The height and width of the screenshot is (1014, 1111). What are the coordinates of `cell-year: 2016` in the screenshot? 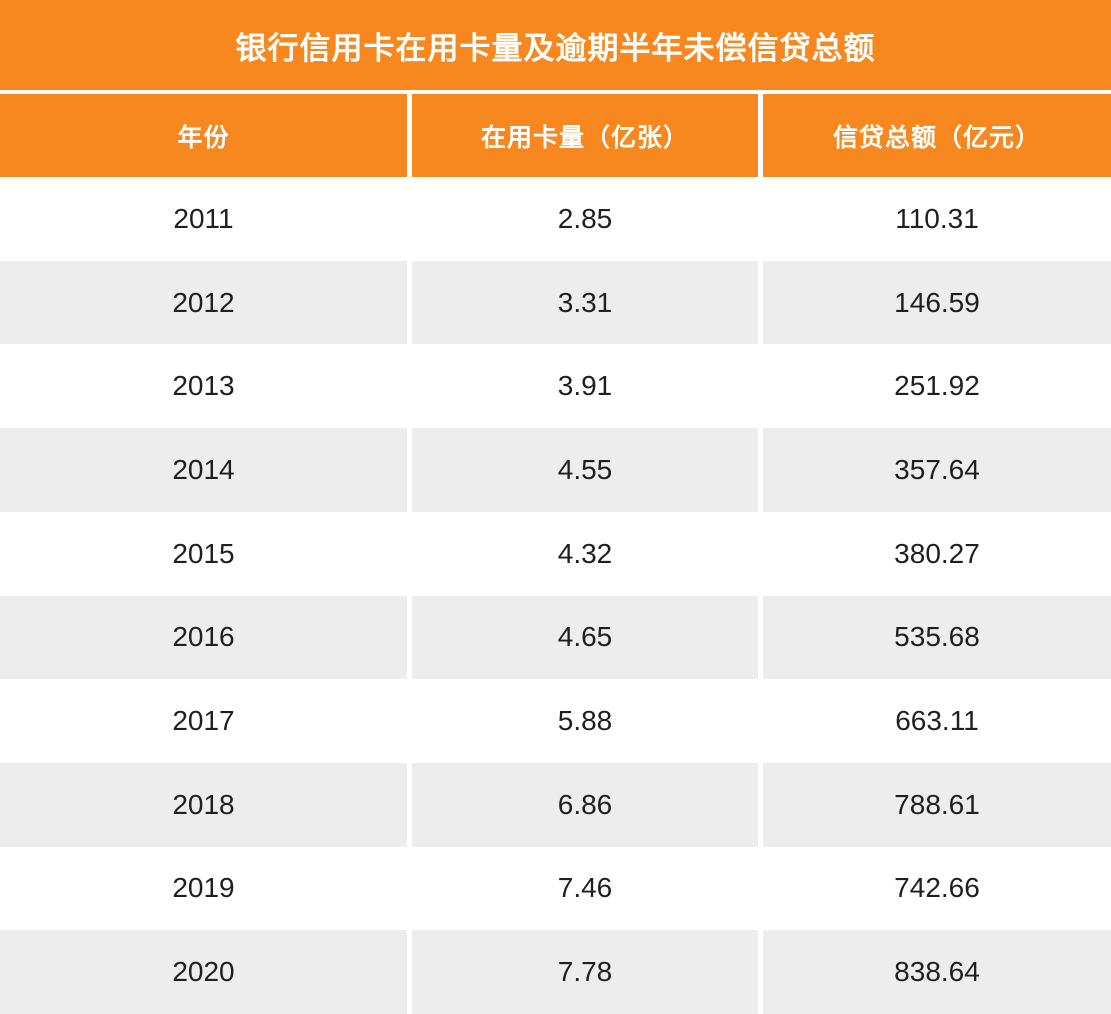 It's located at (203, 637).